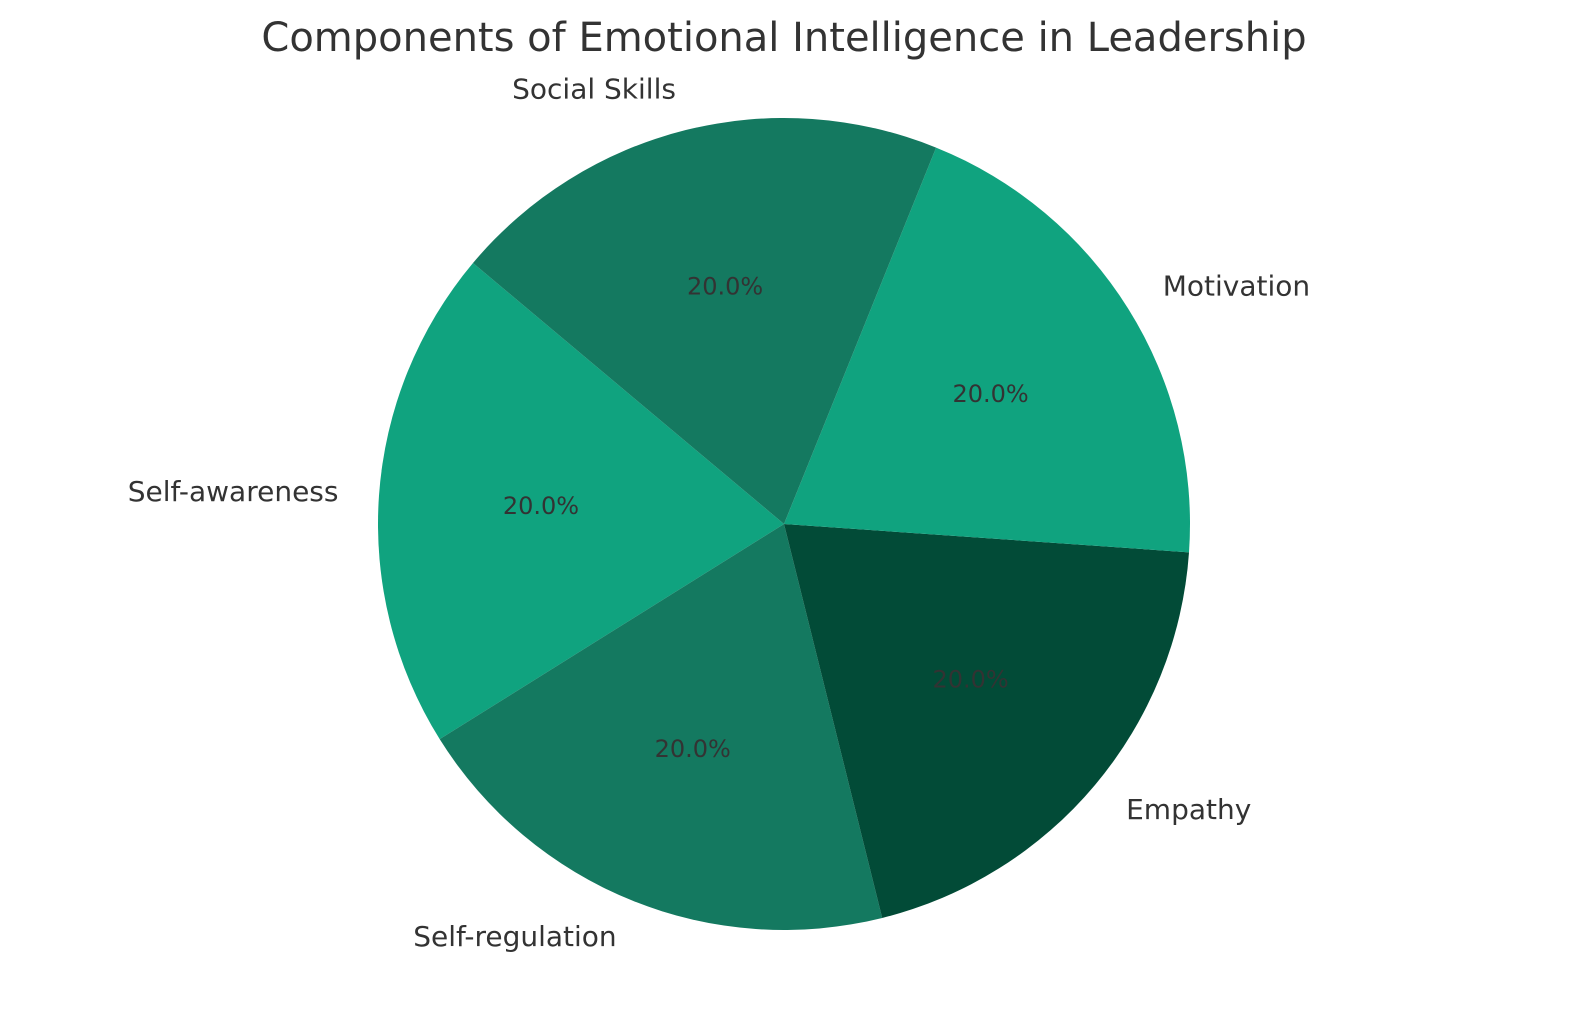 This screenshot has height=1014, width=1589. What do you see at coordinates (1236, 285) in the screenshot?
I see `slice-label: Motivation` at bounding box center [1236, 285].